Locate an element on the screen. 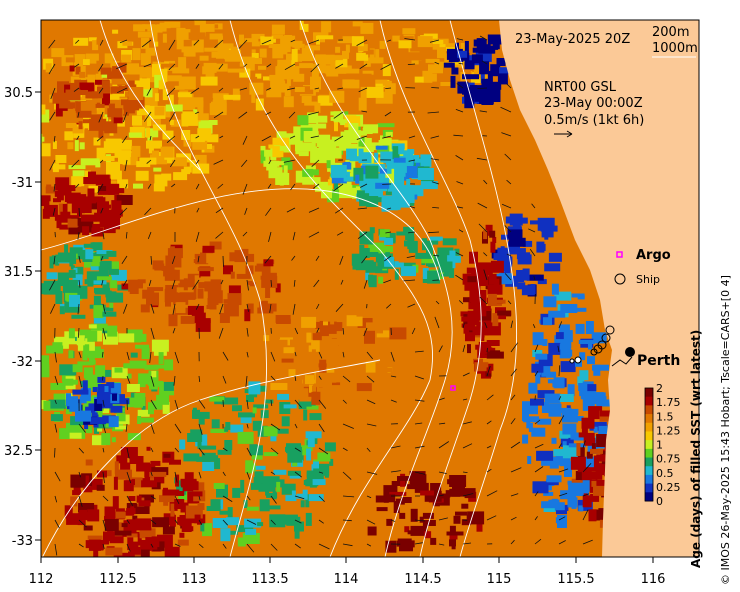 The width and height of the screenshot is (740, 592). lat-tick-label: -33 is located at coordinates (22, 541).